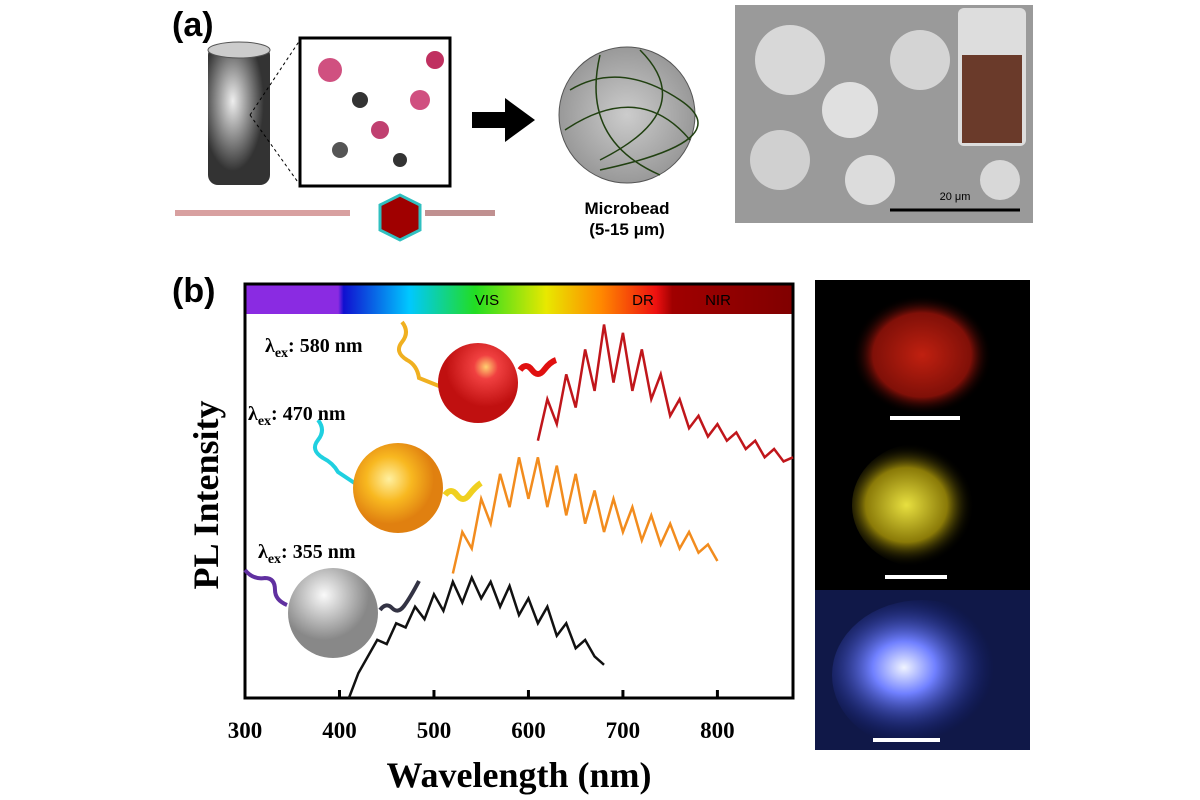  What do you see at coordinates (308, 414) in the screenshot?
I see `wavelength: : 470 nm` at bounding box center [308, 414].